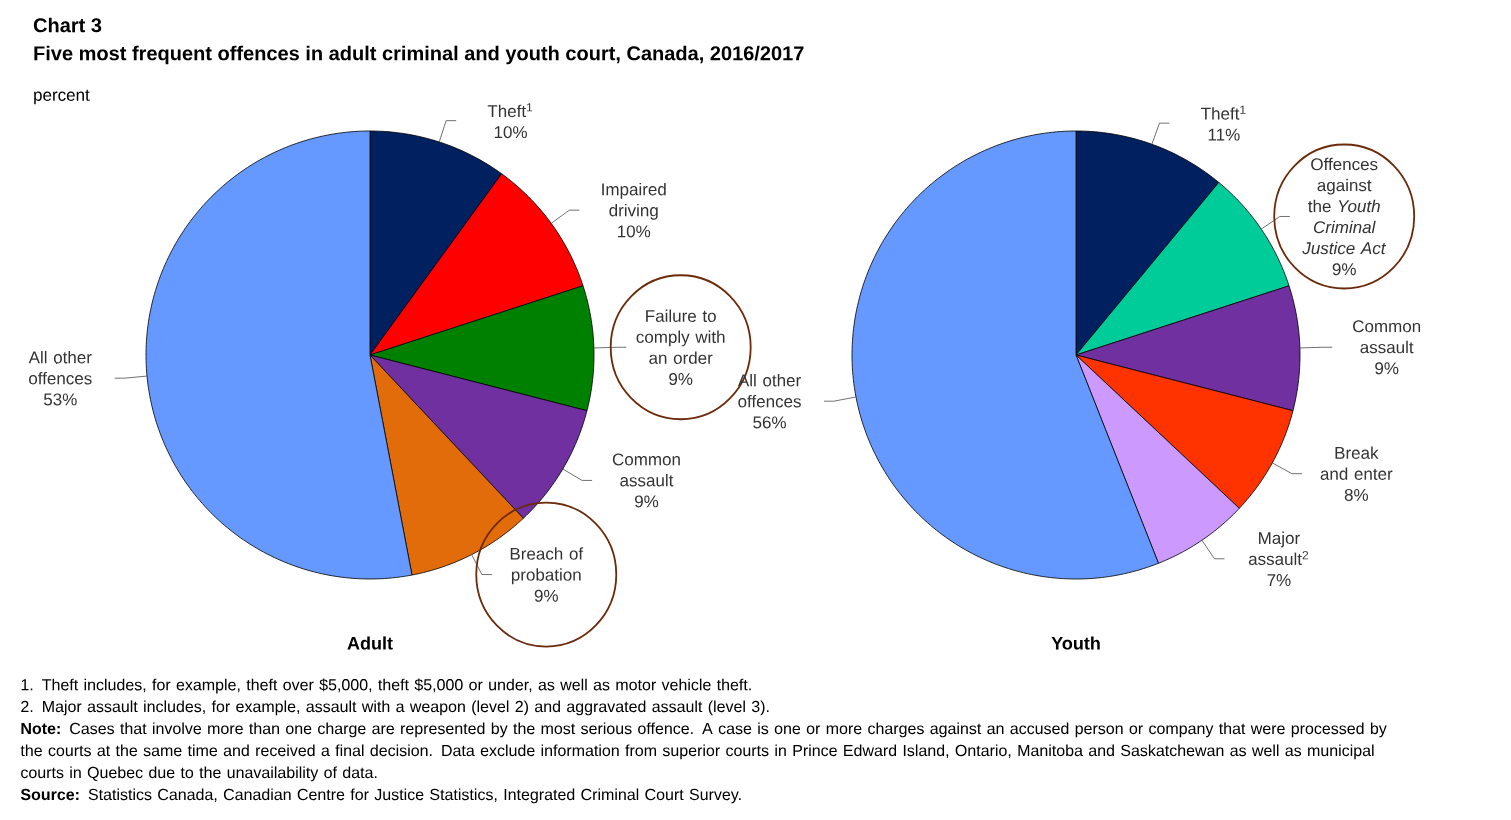  What do you see at coordinates (680, 336) in the screenshot?
I see `slice-label: Failure to comply with an order` at bounding box center [680, 336].